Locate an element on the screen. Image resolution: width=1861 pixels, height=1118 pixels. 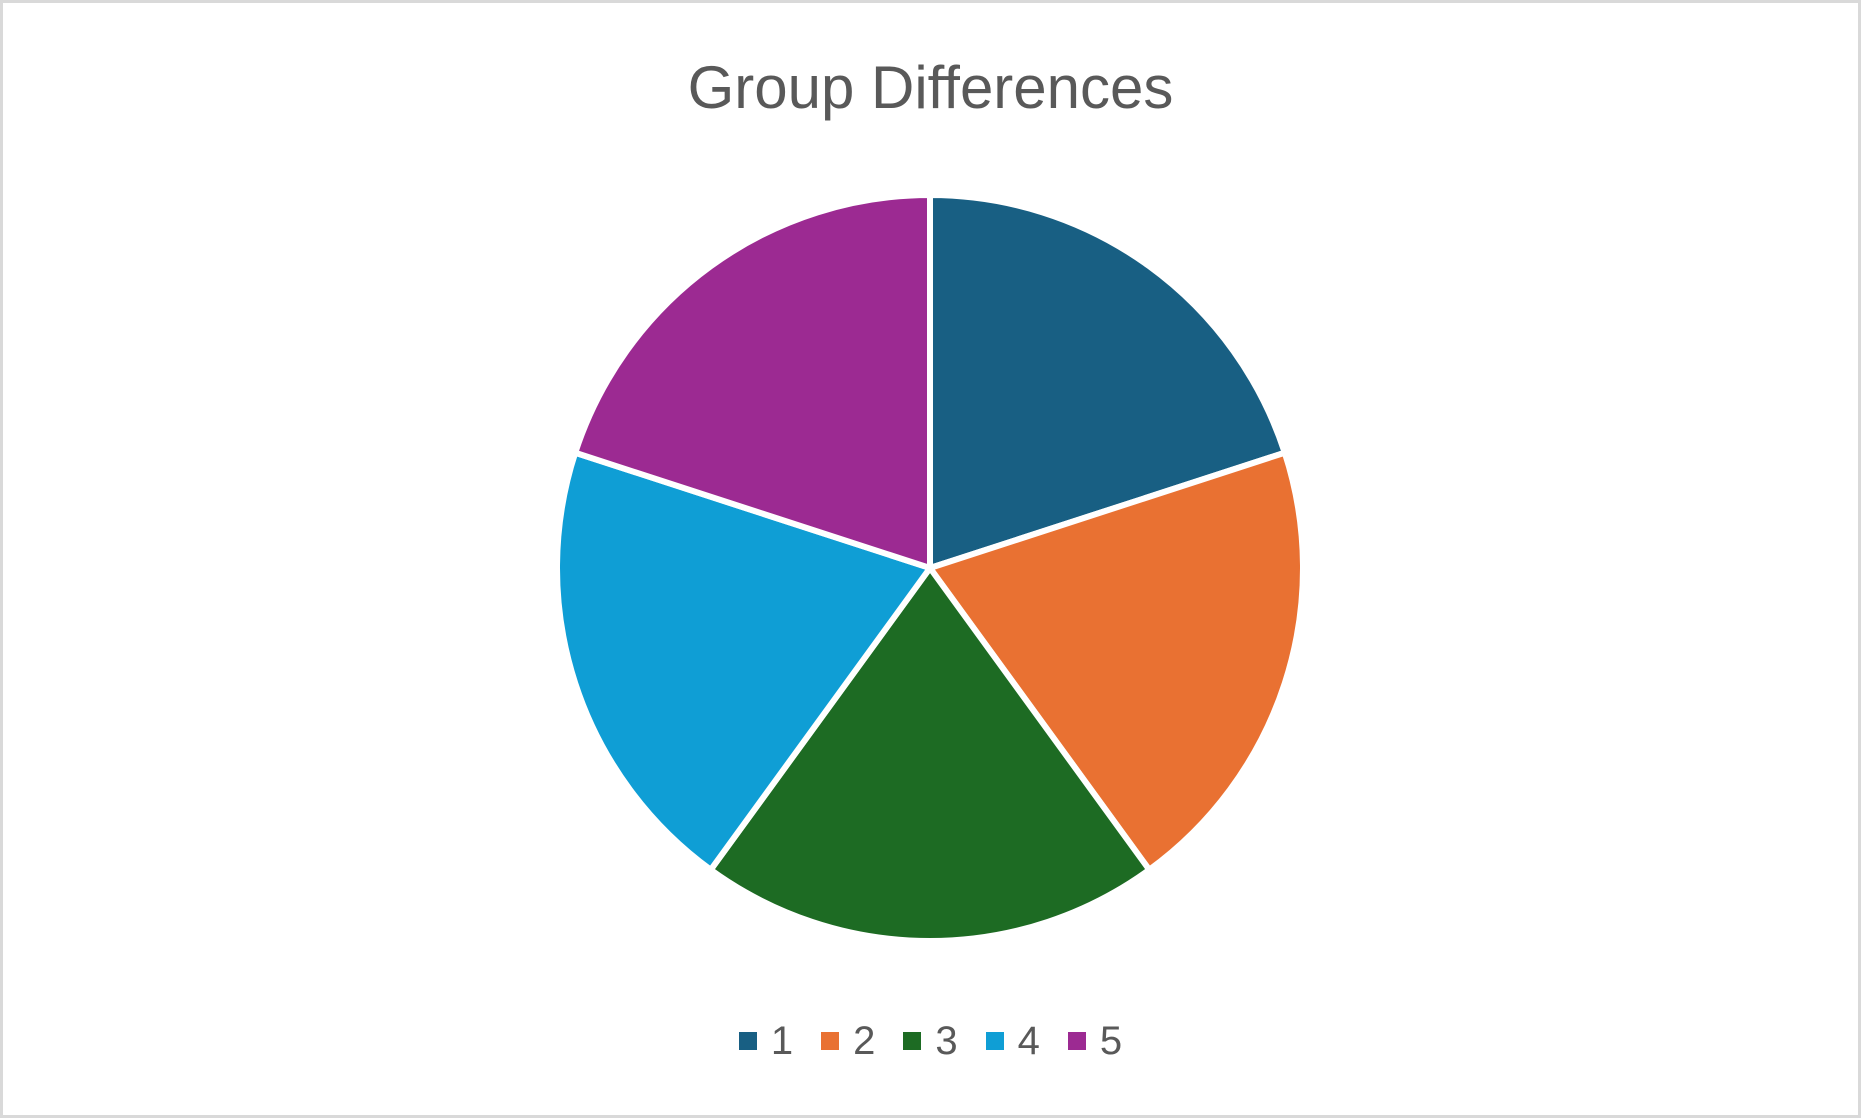
legend: 1 2 3 4 5 is located at coordinates (930, 1041).